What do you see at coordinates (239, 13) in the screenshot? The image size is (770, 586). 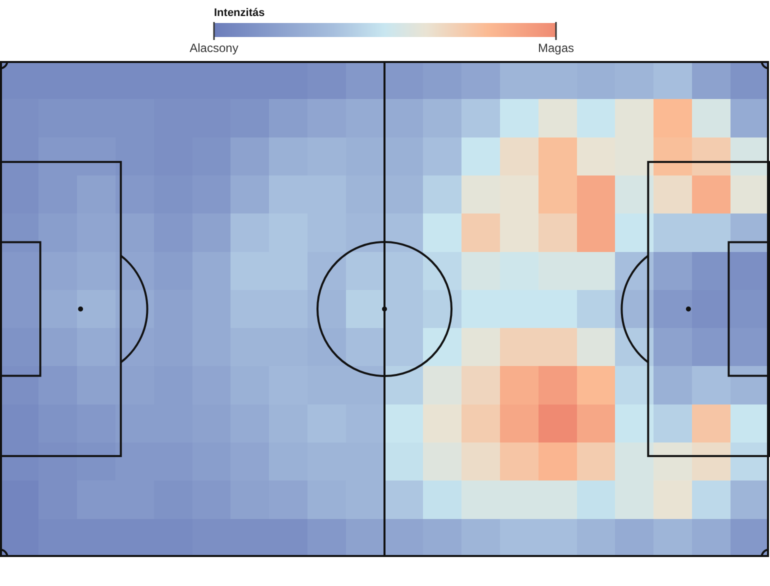 I see `color-bar-title: Intenzitás` at bounding box center [239, 13].